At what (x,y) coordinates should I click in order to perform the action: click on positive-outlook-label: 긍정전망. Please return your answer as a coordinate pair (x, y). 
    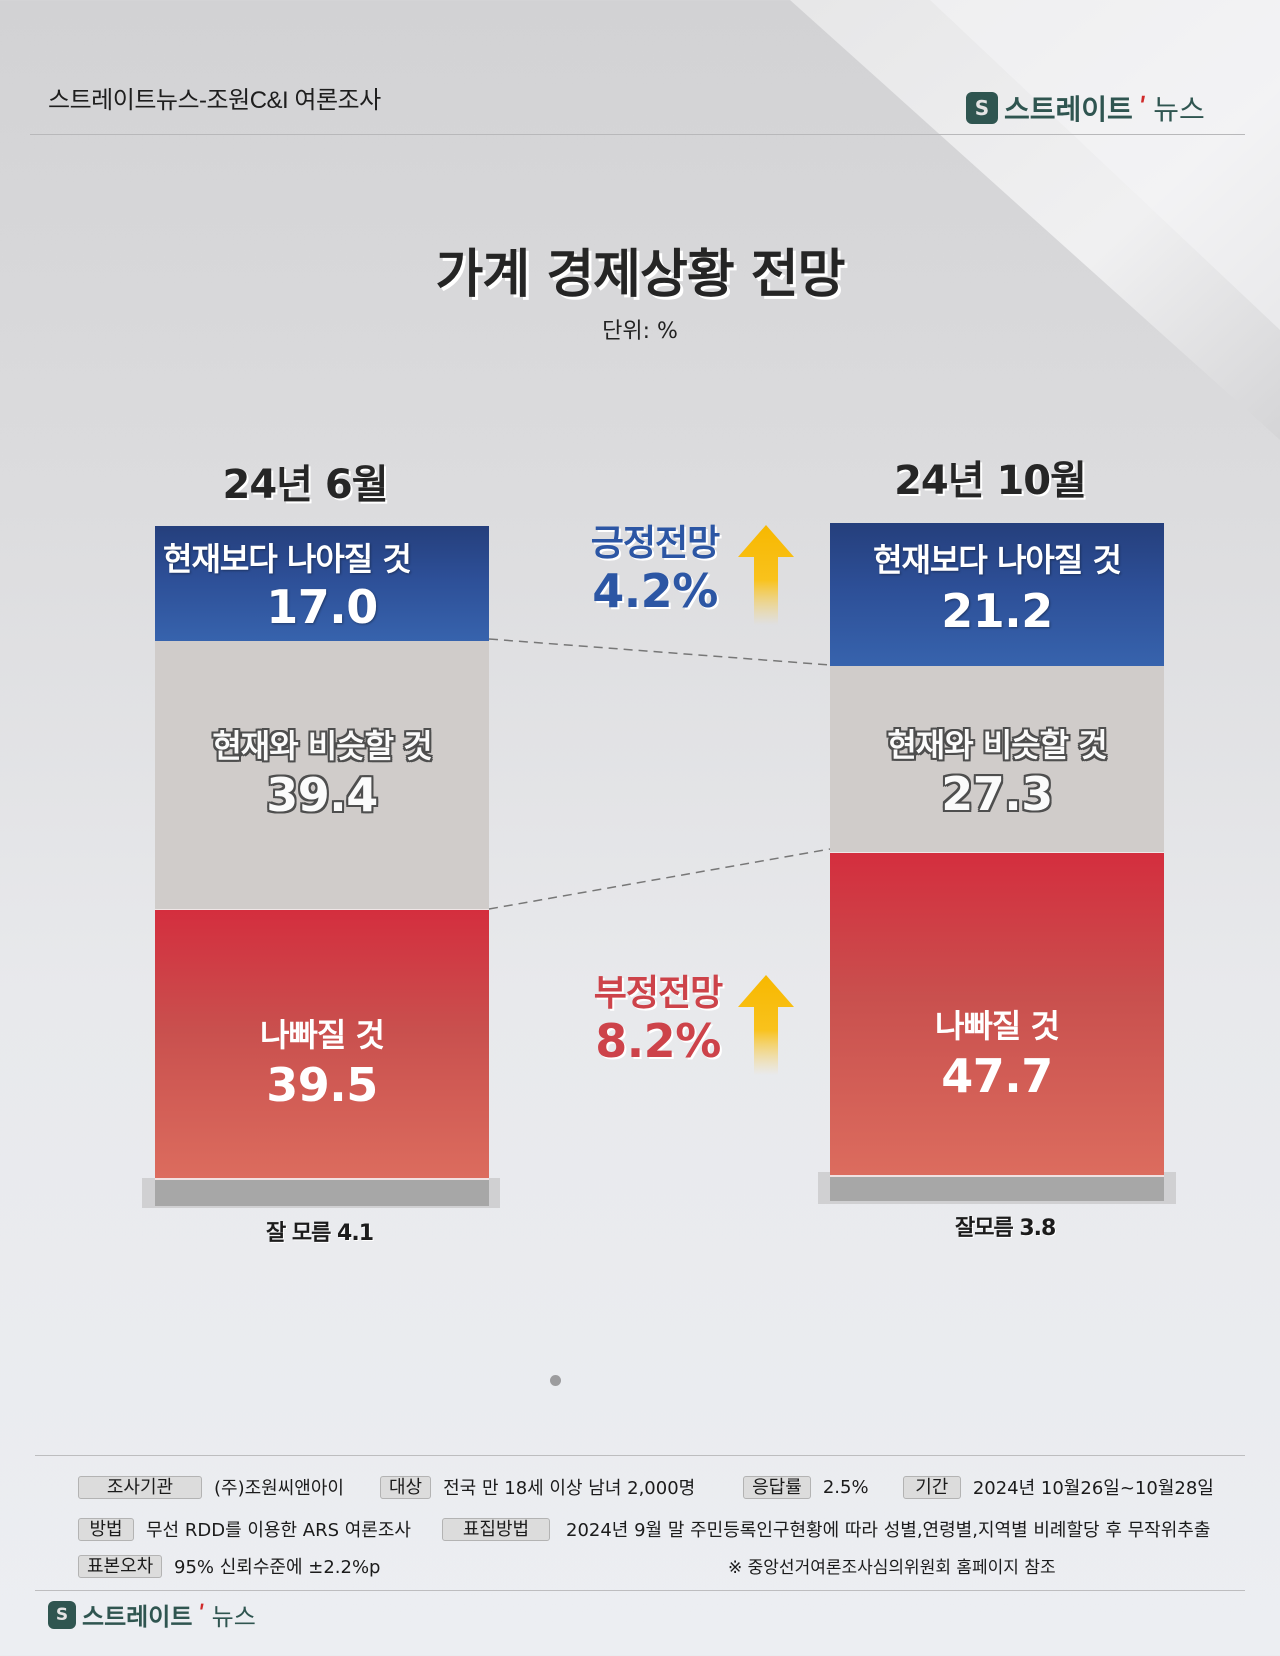
    Looking at the image, I should click on (655, 543).